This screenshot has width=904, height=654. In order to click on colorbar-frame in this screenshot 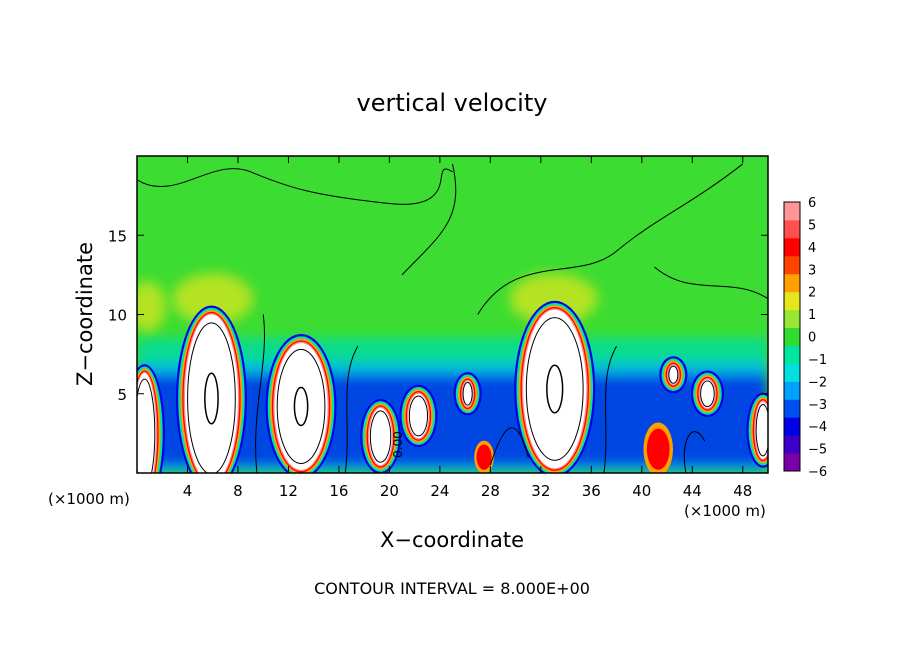, I will do `click(792, 336)`.